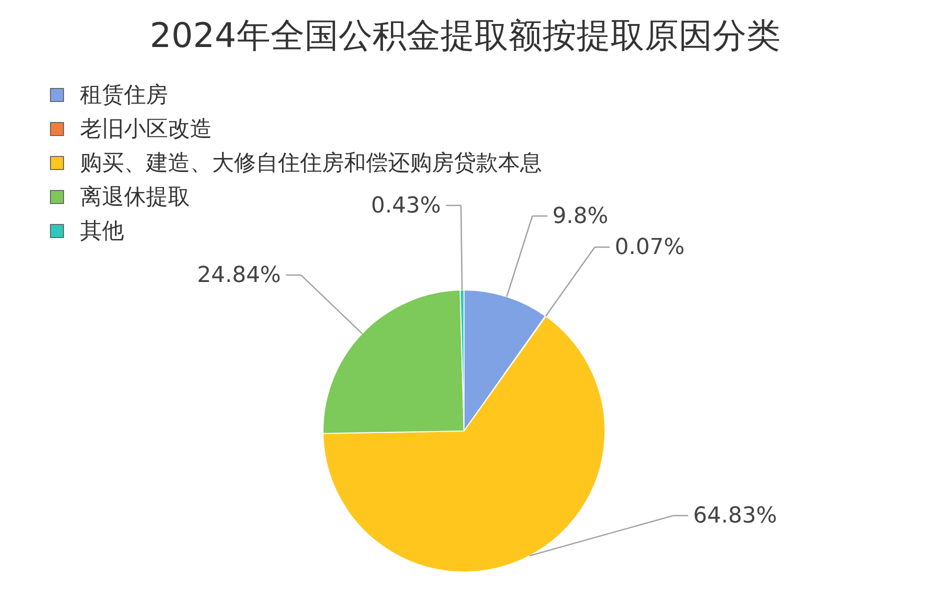 This screenshot has height=604, width=930. I want to click on data-label: 0.43%, so click(406, 205).